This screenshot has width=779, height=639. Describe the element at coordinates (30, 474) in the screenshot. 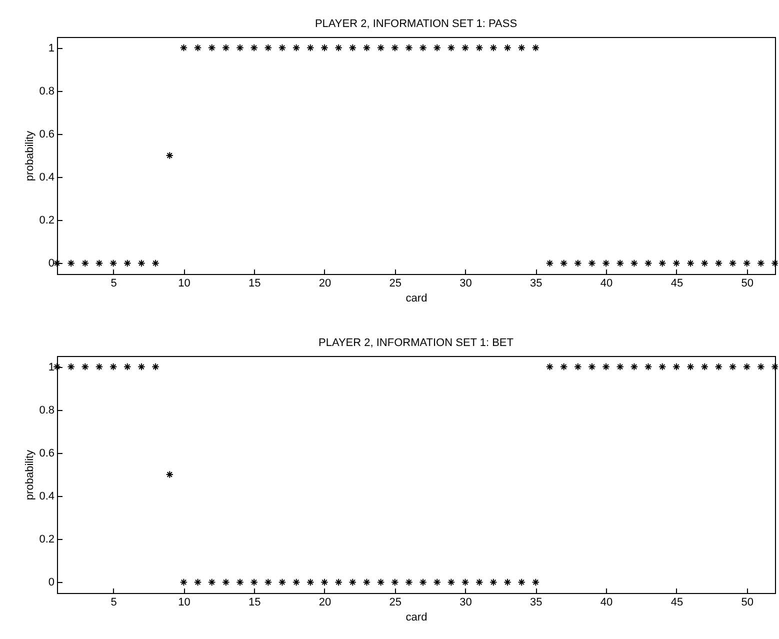

I see `y-axis-title: probability` at that location.